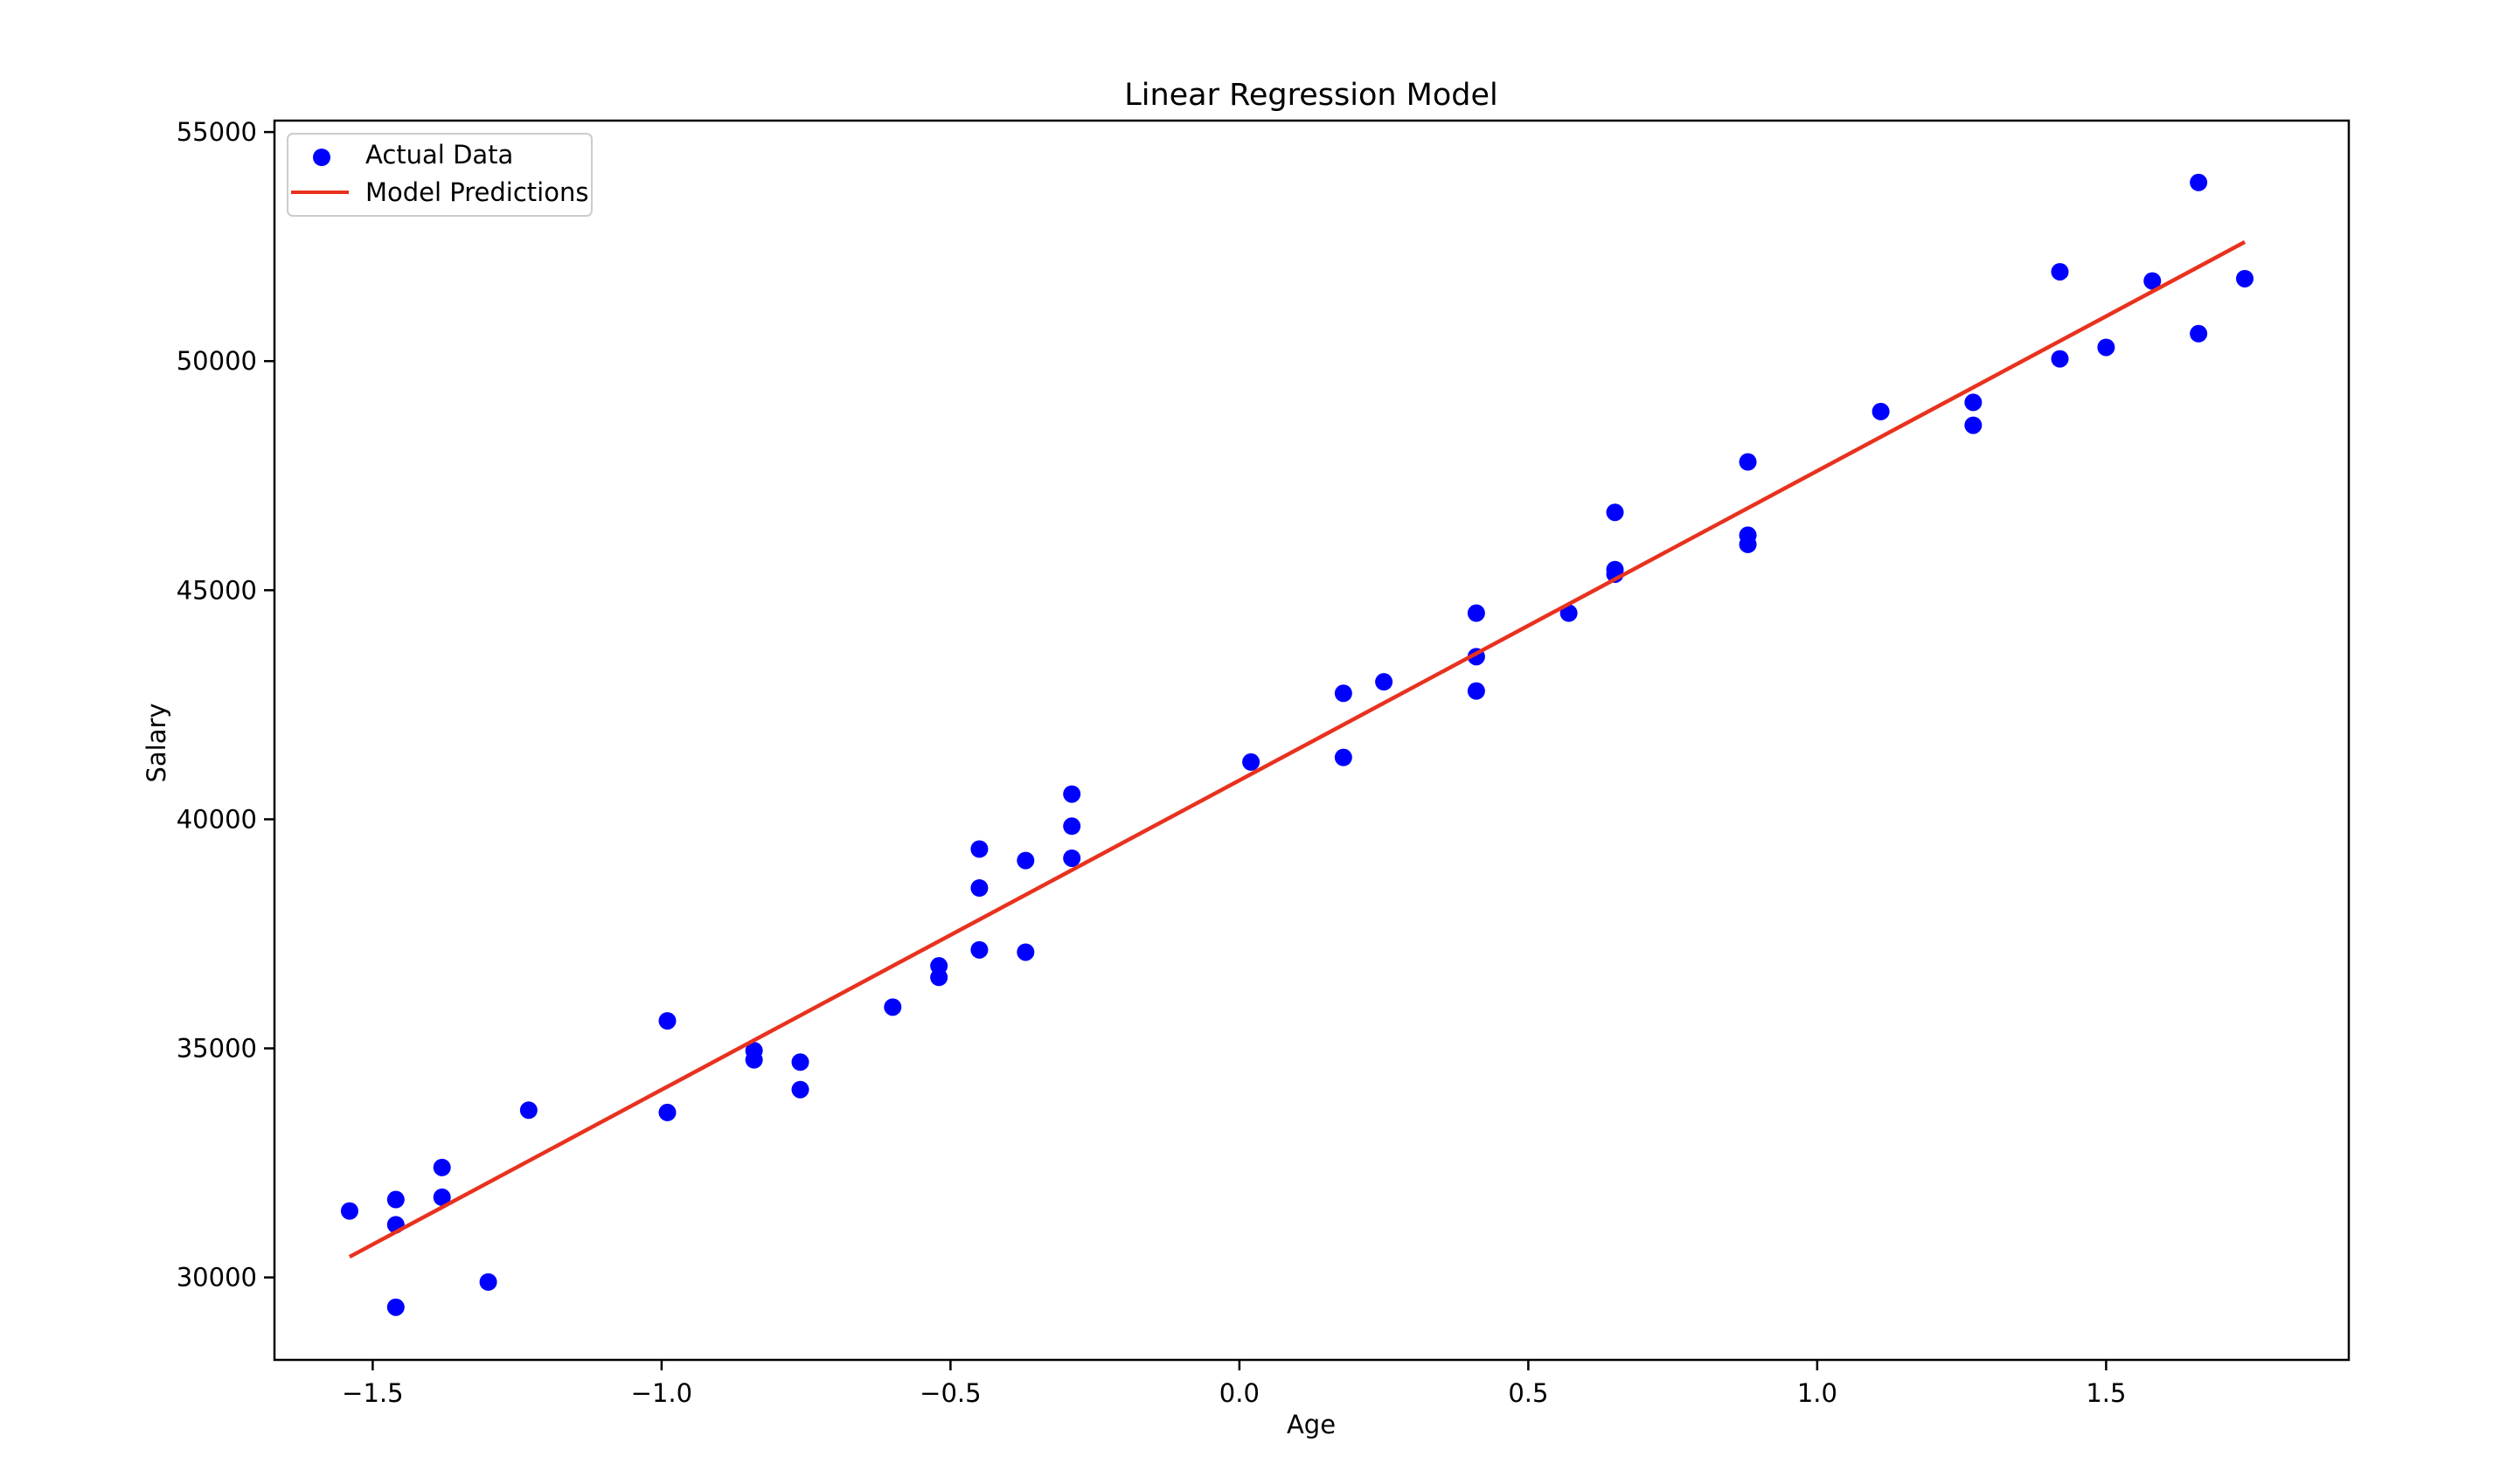 Image resolution: width=2507 pixels, height=1484 pixels. What do you see at coordinates (217, 590) in the screenshot?
I see `y-tick-label: 45000` at bounding box center [217, 590].